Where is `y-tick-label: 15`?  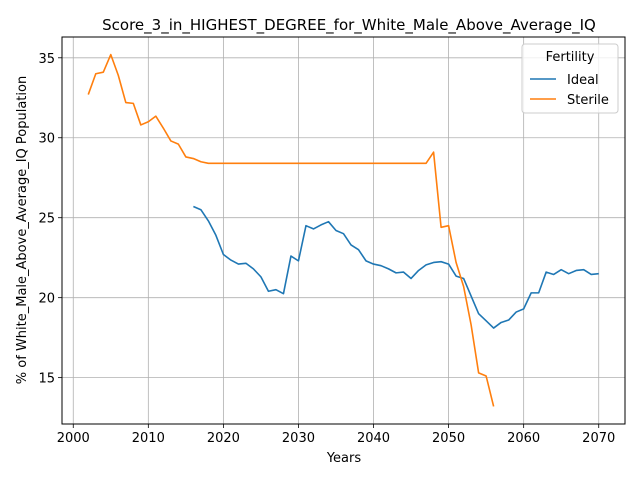
y-tick-label: 15 is located at coordinates (46, 379).